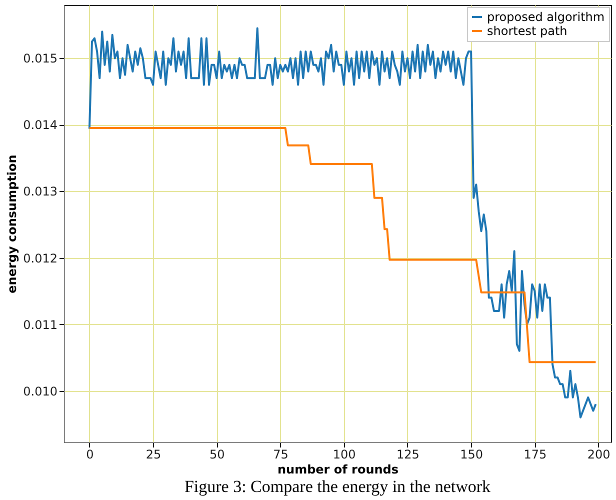 Image resolution: width=616 pixels, height=500 pixels. What do you see at coordinates (90, 455) in the screenshot?
I see `x-tick-label: 0` at bounding box center [90, 455].